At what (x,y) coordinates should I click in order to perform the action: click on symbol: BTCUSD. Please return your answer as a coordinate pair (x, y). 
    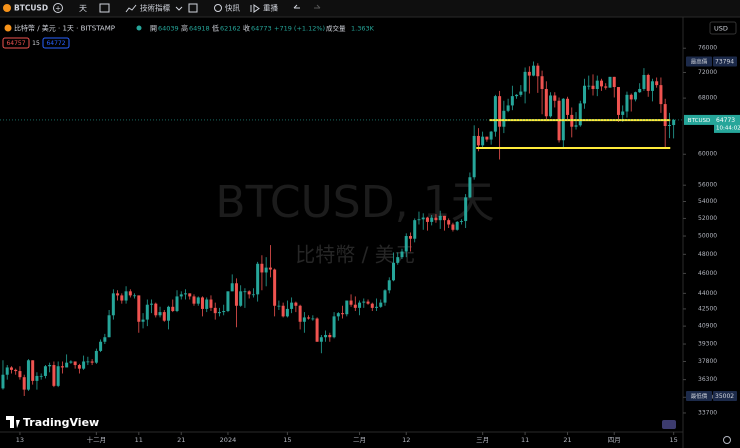
    Looking at the image, I should click on (31, 8).